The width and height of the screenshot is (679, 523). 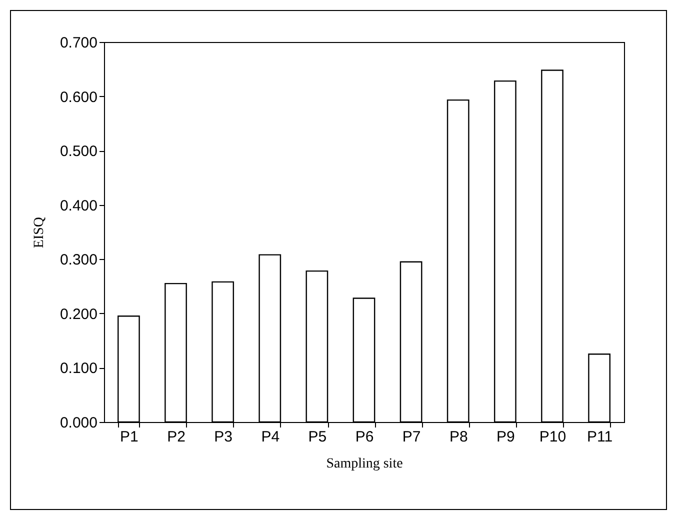 What do you see at coordinates (223, 437) in the screenshot?
I see `x-tick-label: P3` at bounding box center [223, 437].